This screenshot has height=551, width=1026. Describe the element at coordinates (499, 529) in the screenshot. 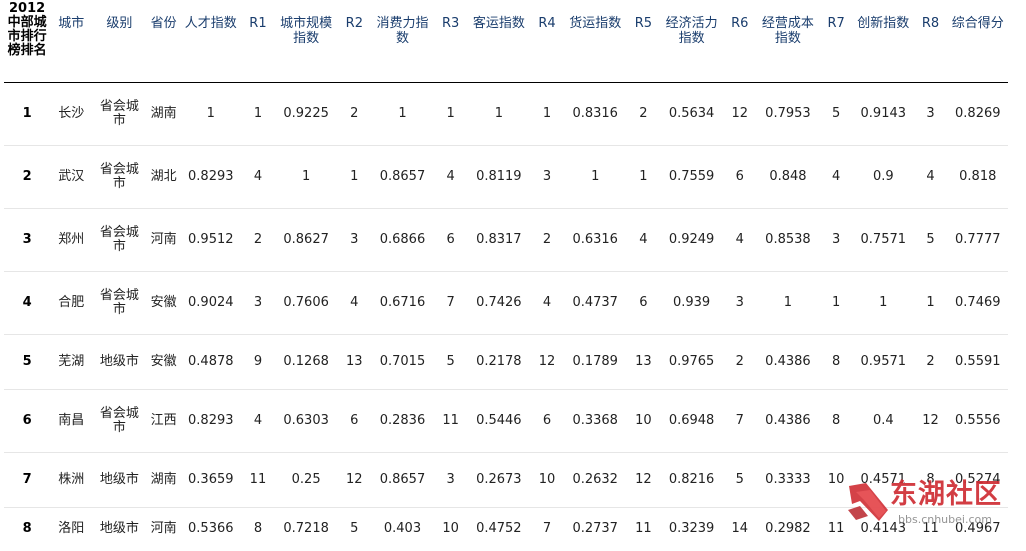

I see `cell-passenger-index: 0.4752` at that location.